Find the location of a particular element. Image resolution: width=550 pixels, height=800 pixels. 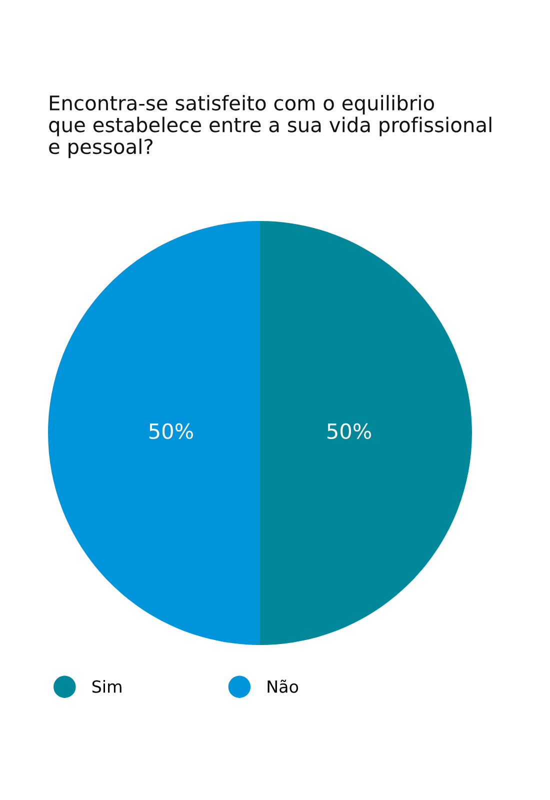

chart-title: Encontra-se satisfeito com o equilibrio que estabelece entre a sua vida profissional e pessoal? is located at coordinates (270, 126).